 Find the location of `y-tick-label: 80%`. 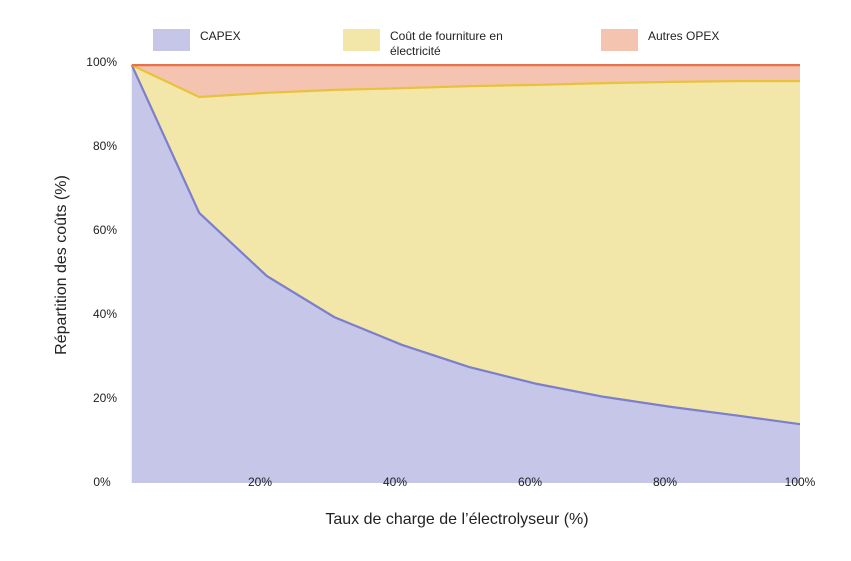

y-tick-label: 80% is located at coordinates (105, 146).